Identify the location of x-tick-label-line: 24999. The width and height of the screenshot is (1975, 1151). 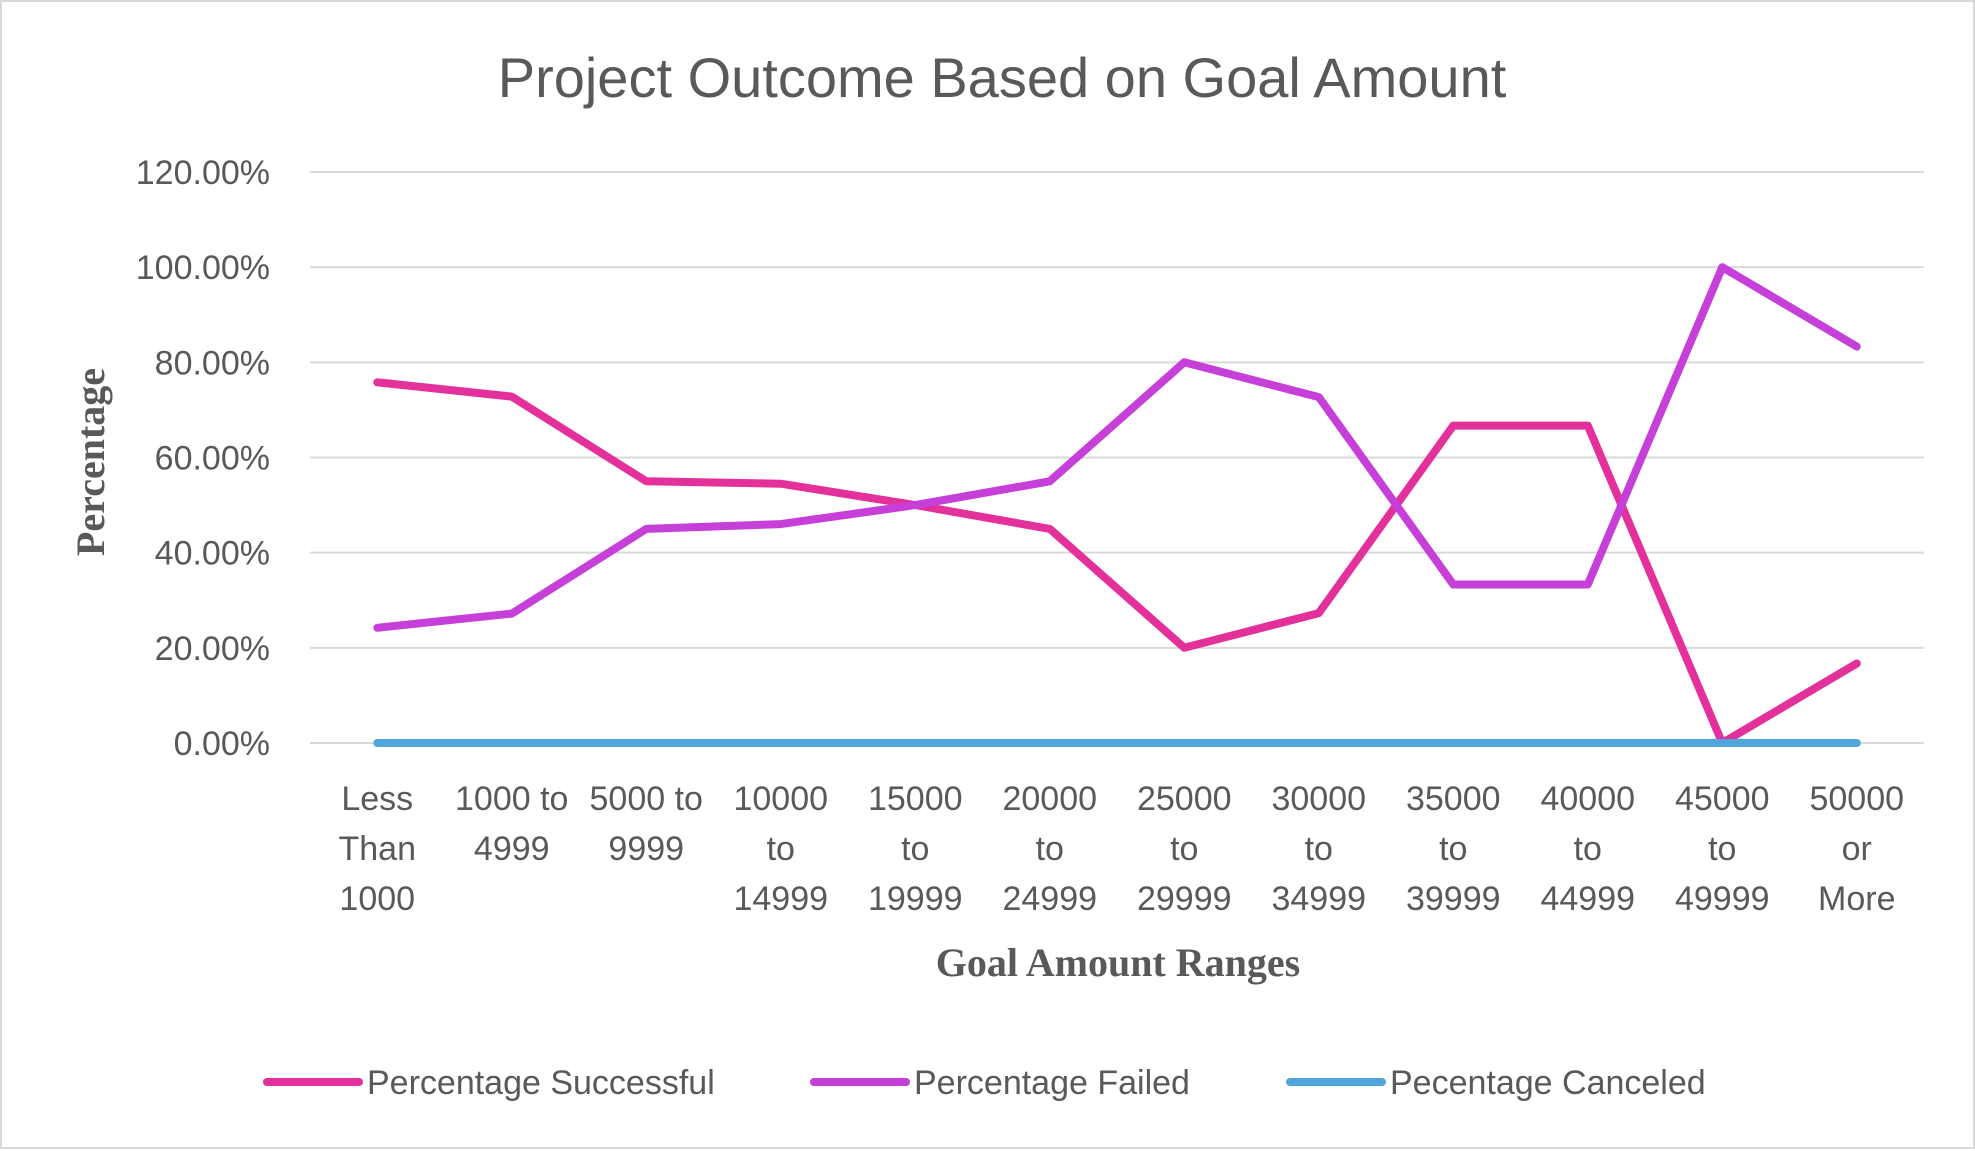
(1049, 899).